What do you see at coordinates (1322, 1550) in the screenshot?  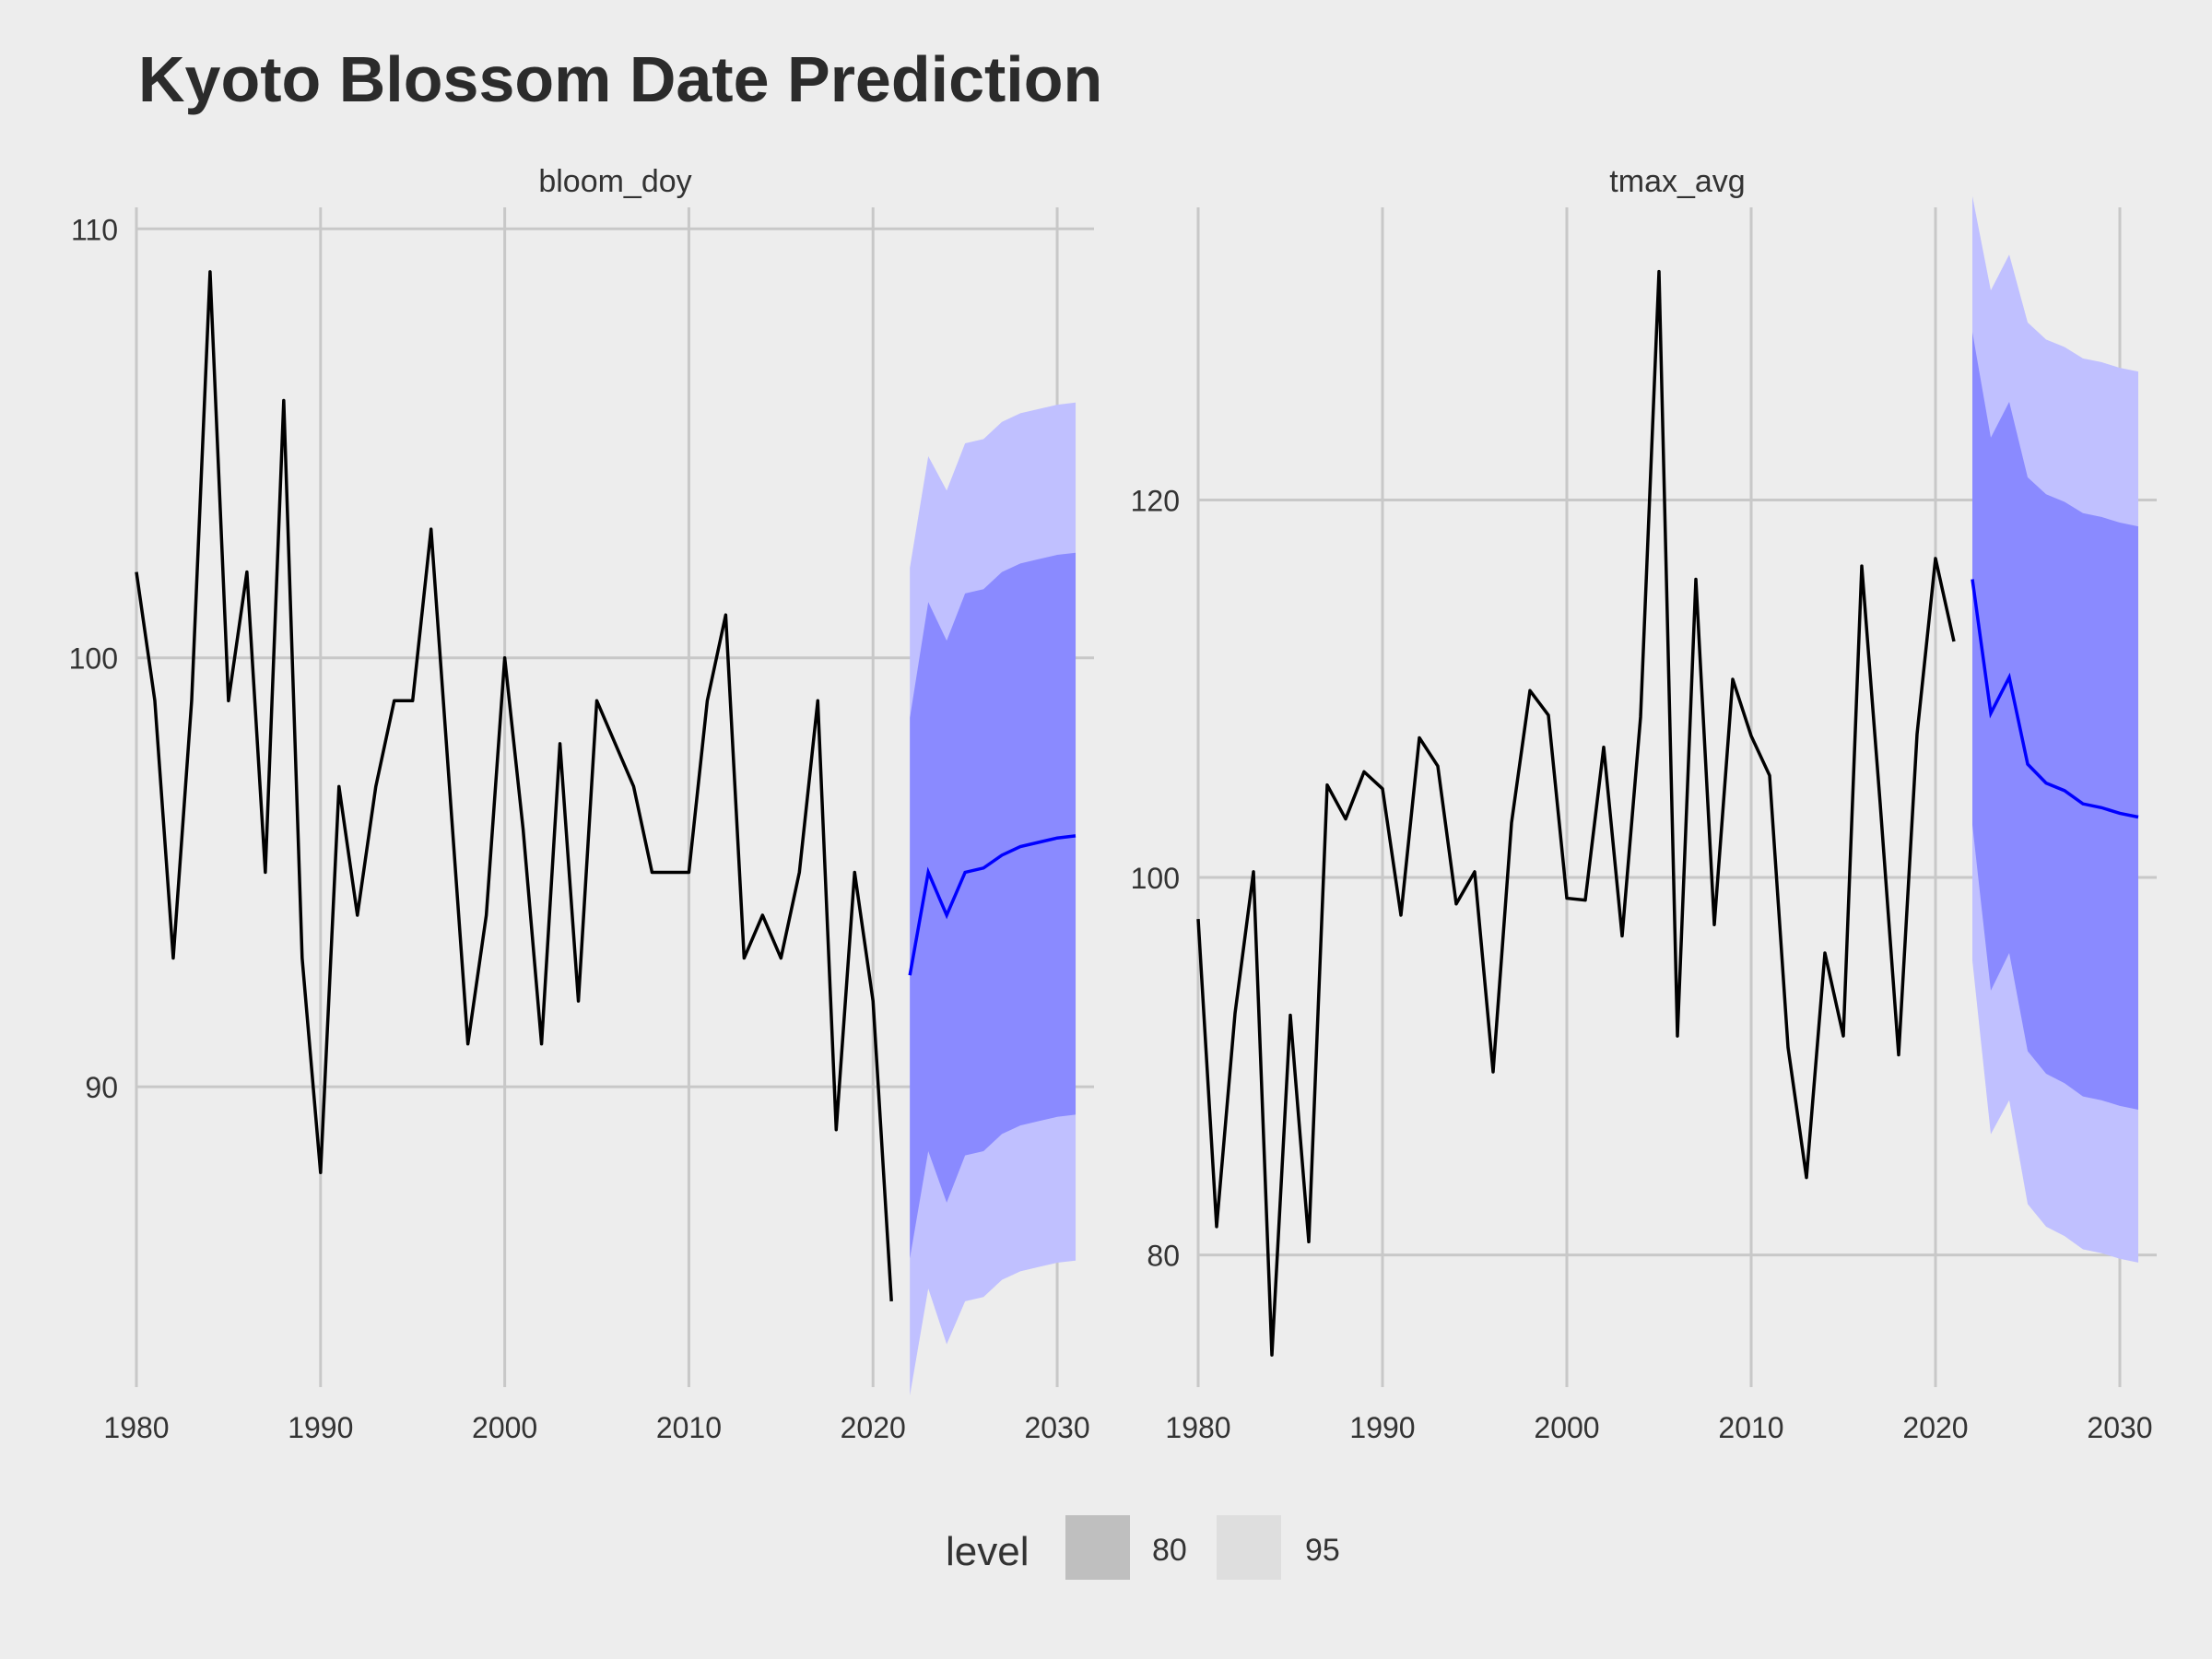 I see `legend-label-95: 95` at bounding box center [1322, 1550].